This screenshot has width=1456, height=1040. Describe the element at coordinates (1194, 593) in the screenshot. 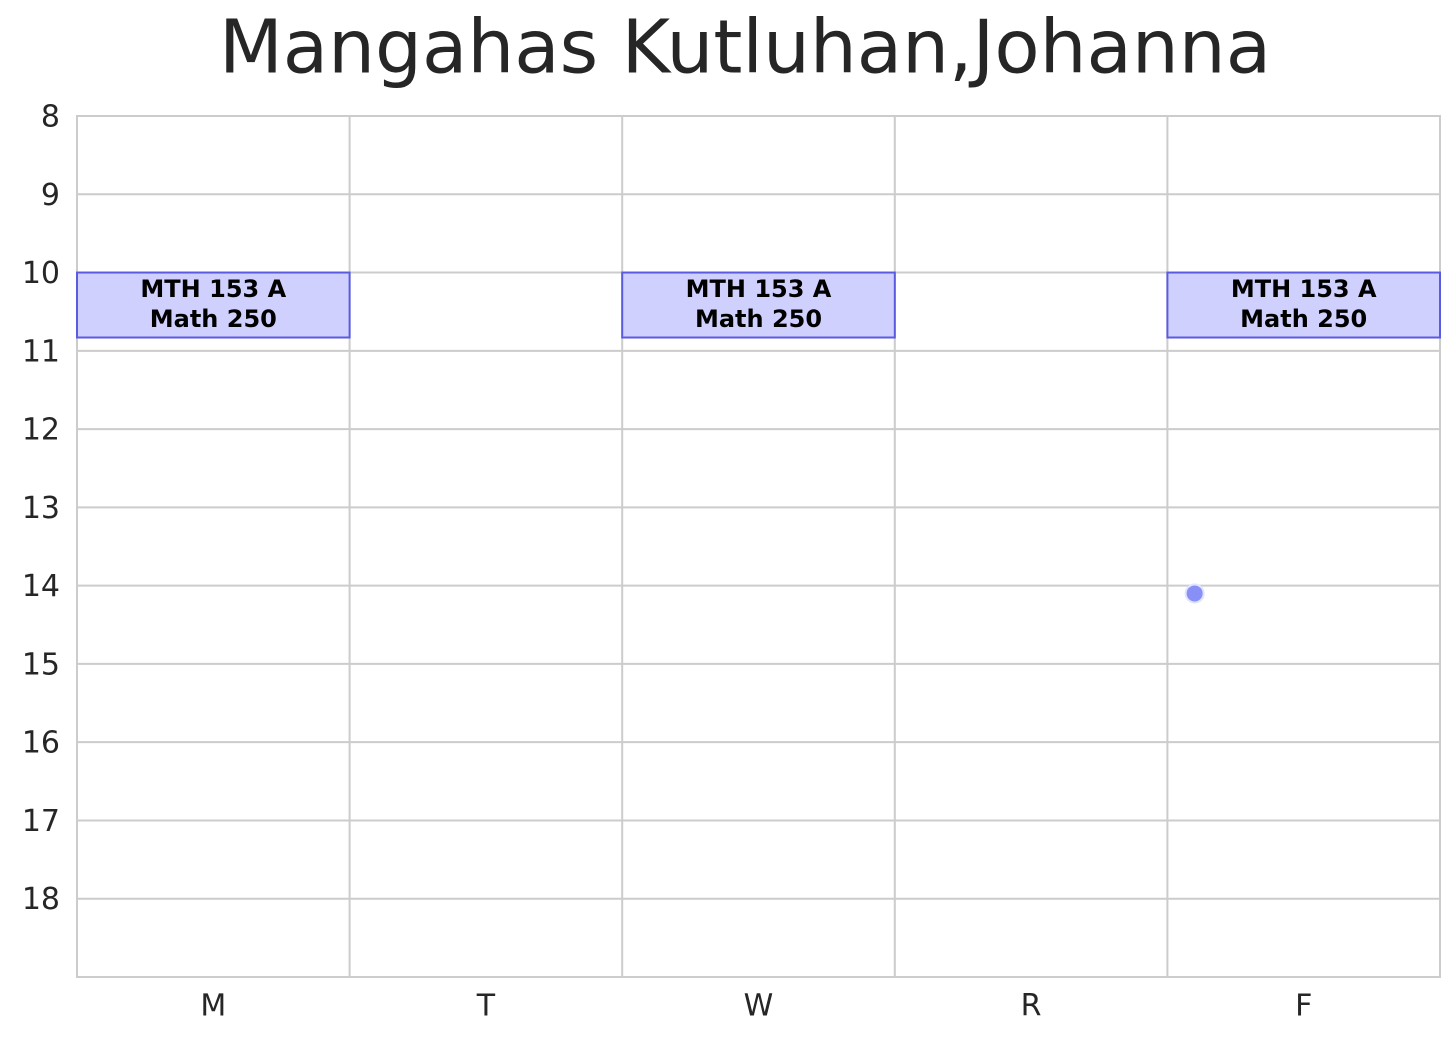

I see `point` at that location.